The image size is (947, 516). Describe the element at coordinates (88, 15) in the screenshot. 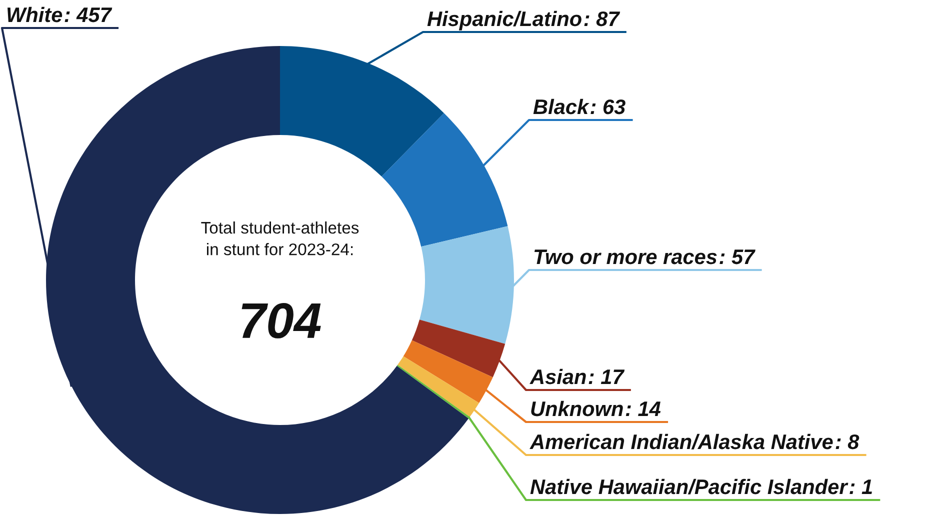

I see `data-label: : 457` at that location.